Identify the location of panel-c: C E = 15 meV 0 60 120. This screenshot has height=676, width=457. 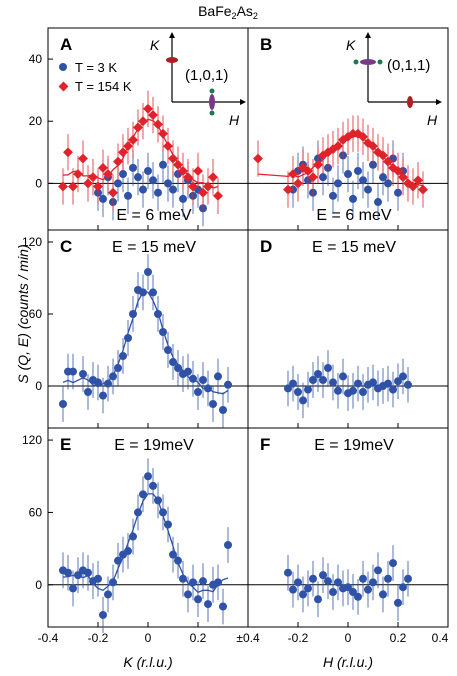
(135, 329).